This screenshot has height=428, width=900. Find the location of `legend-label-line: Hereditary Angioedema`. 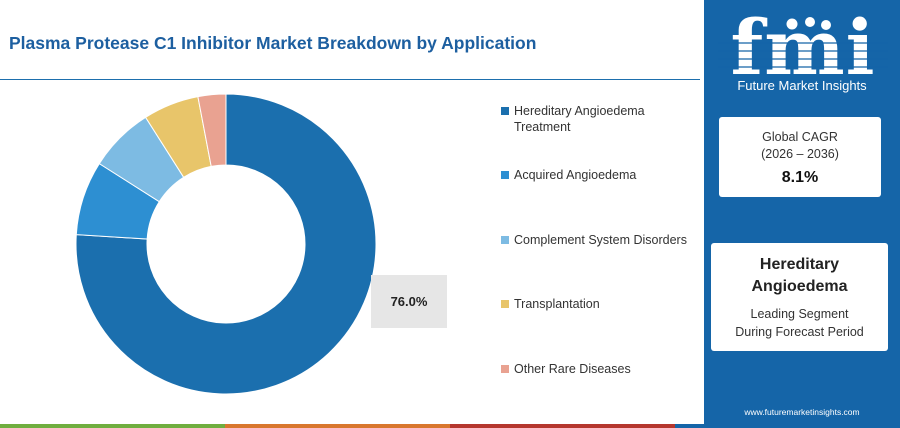

legend-label-line: Hereditary Angioedema is located at coordinates (579, 111).